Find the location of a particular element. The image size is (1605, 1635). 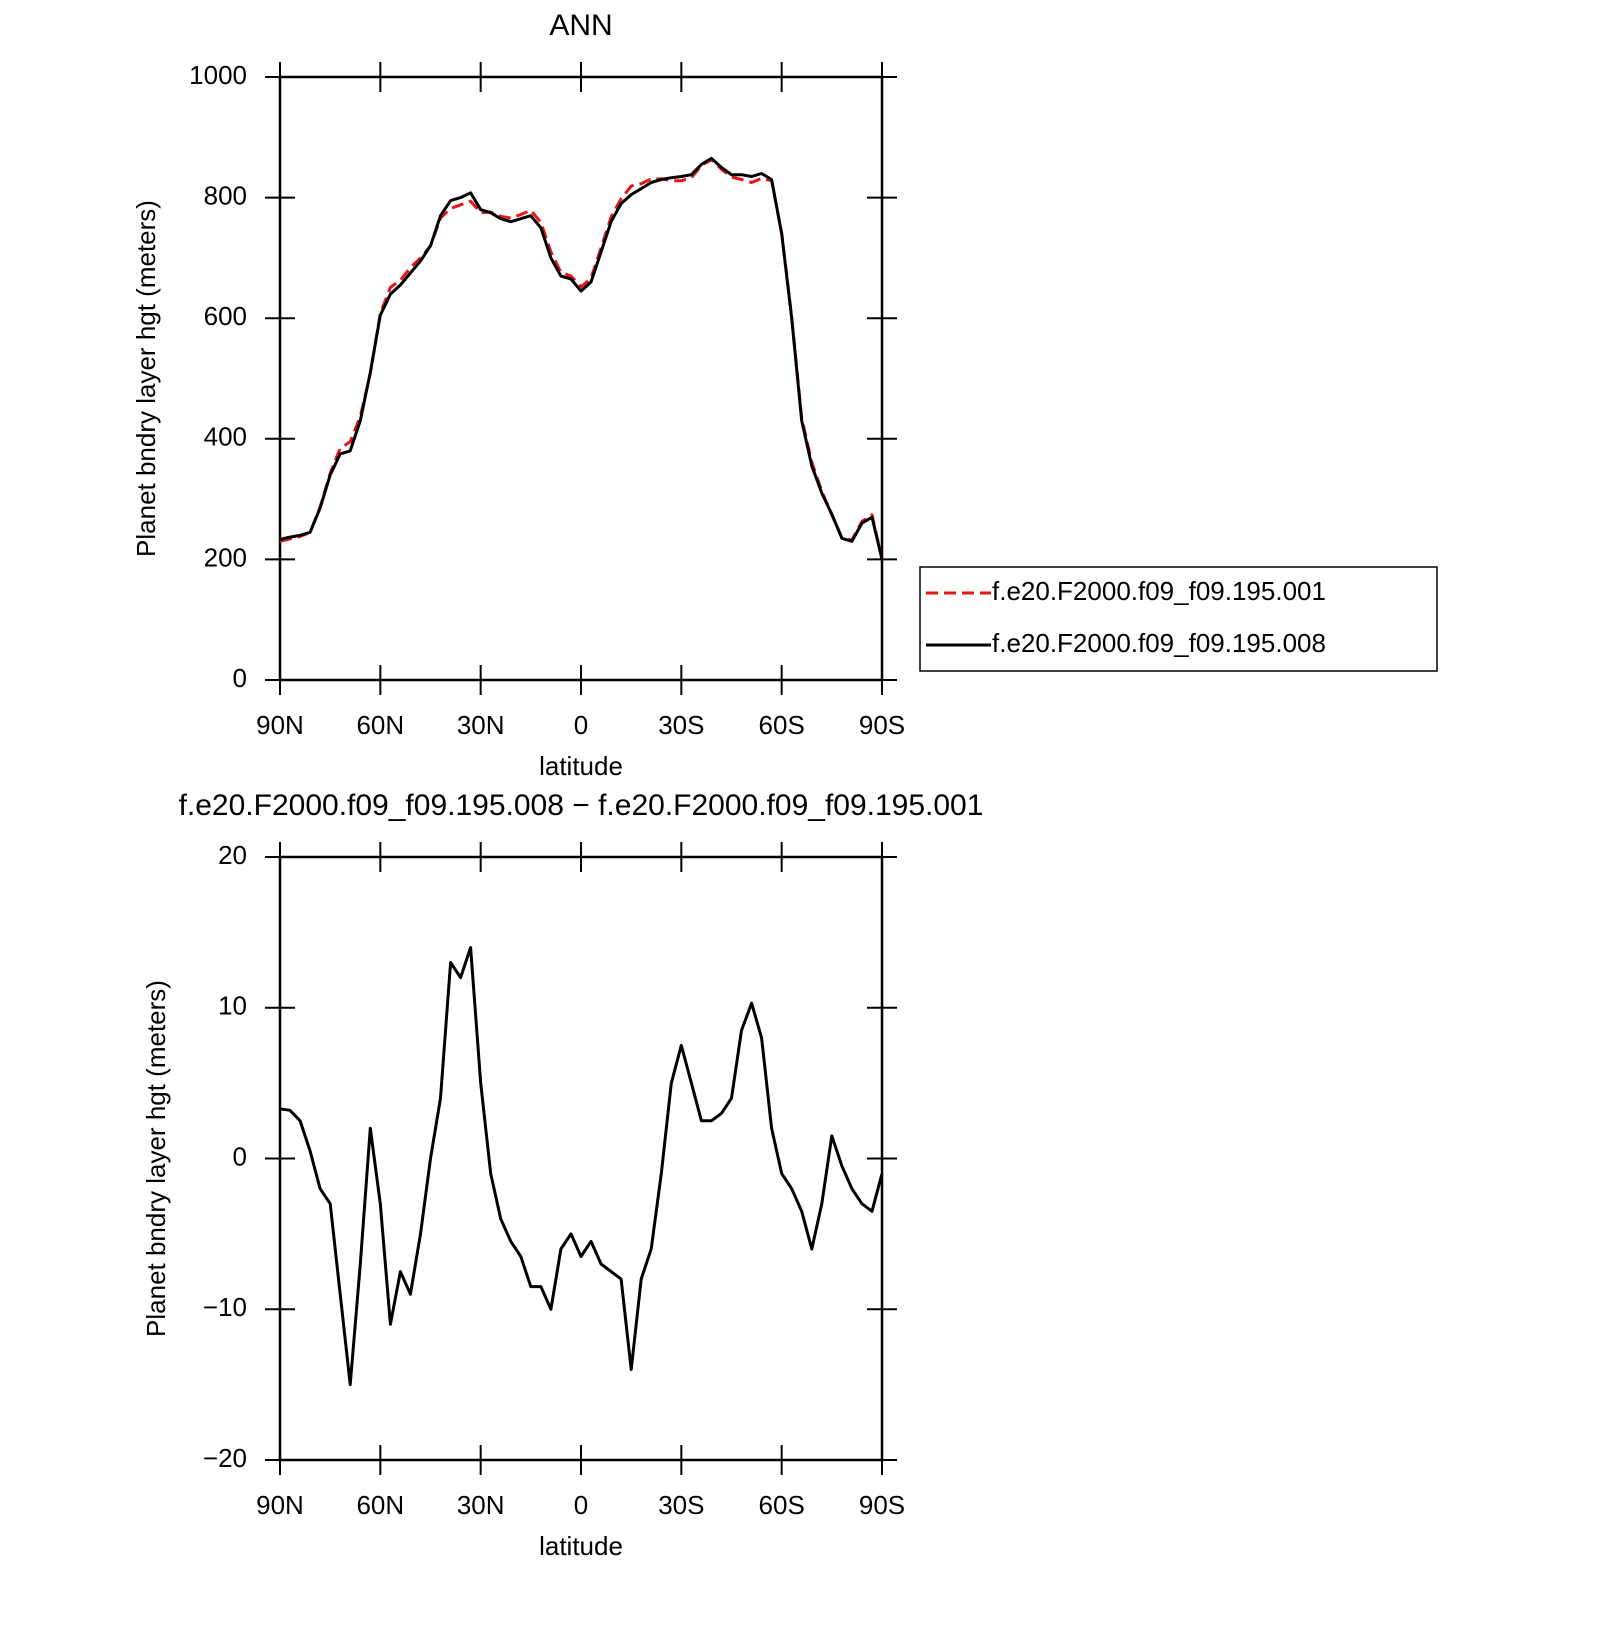

y-tick-label: −10 is located at coordinates (225, 1307).